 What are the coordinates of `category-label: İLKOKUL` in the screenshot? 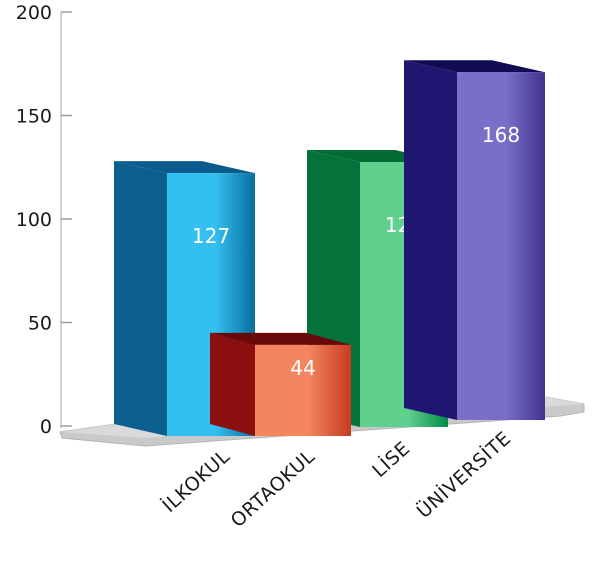 It's located at (196, 481).